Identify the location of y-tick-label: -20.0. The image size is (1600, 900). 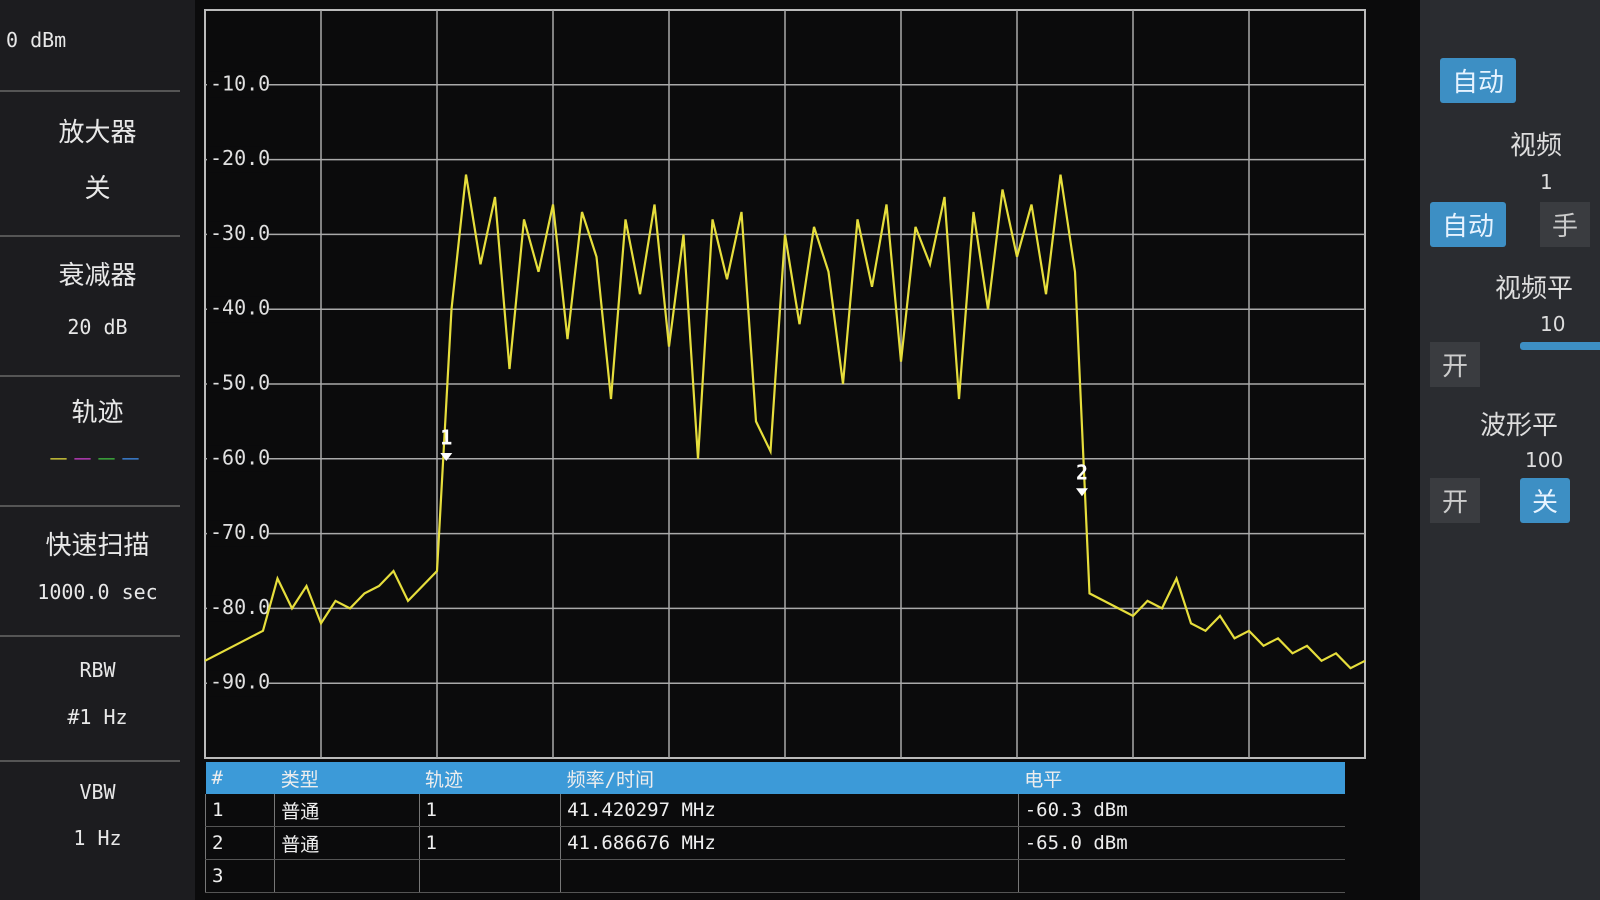
(240, 158).